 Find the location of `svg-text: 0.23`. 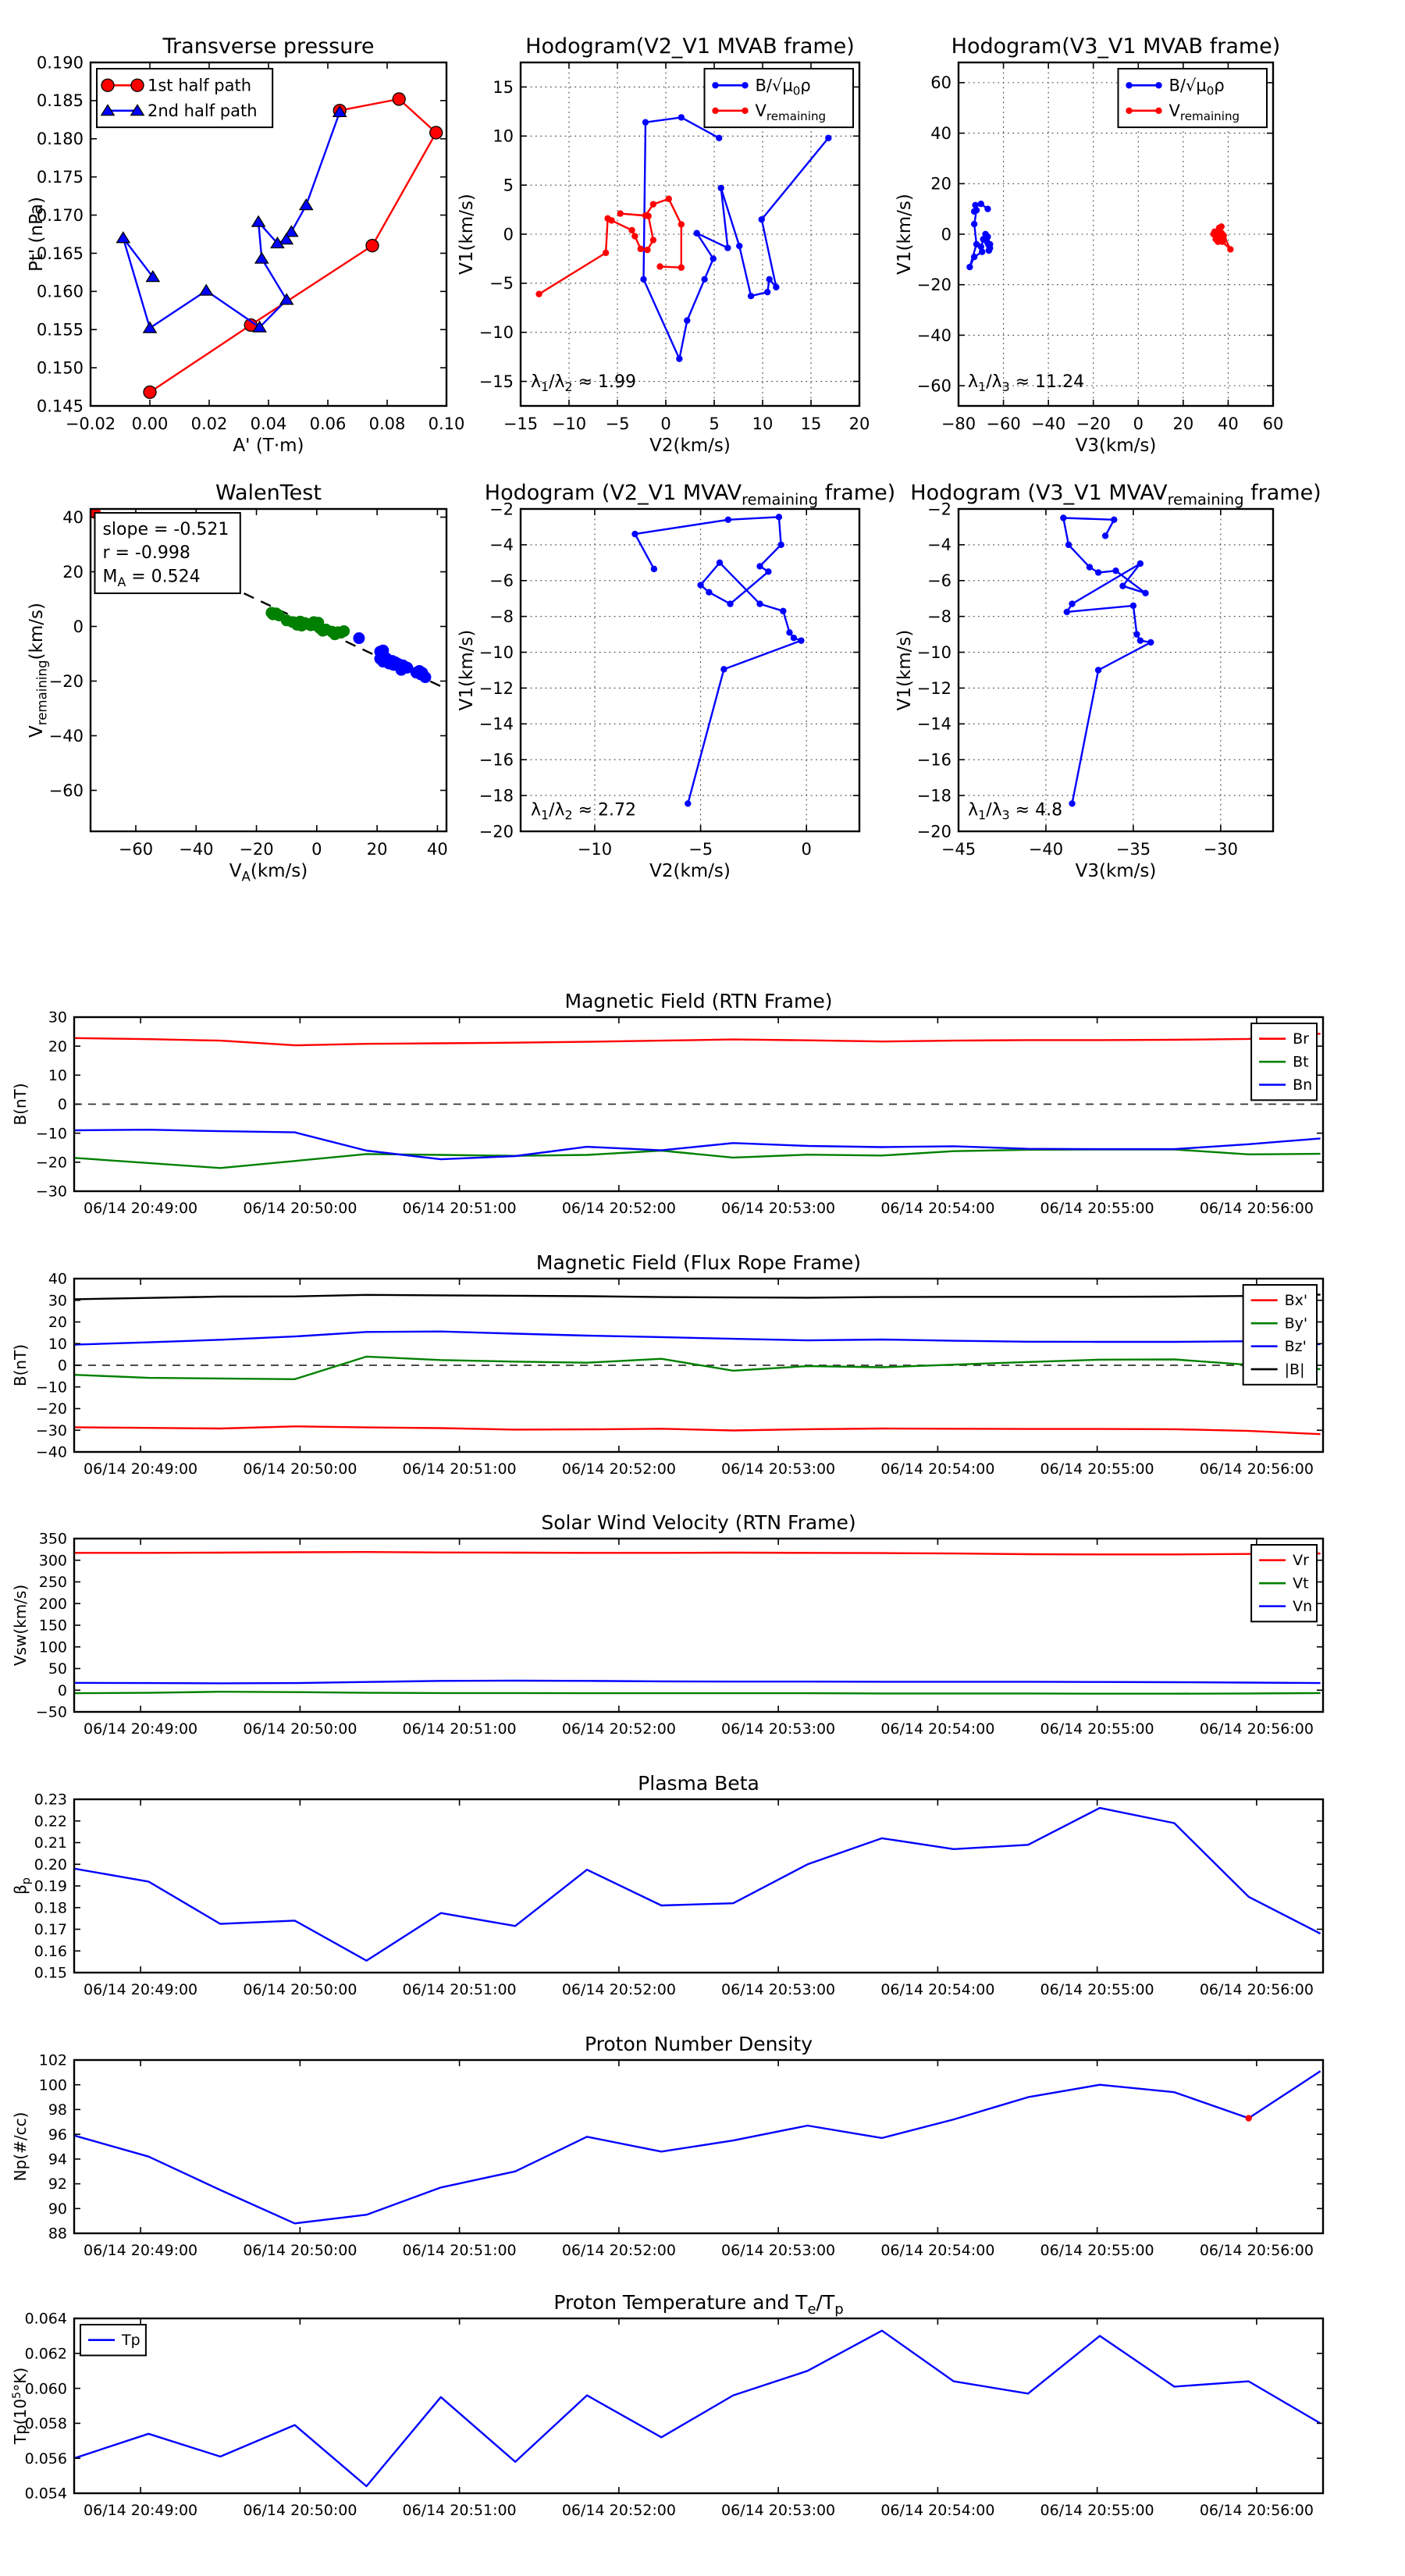

svg-text: 0.23 is located at coordinates (51, 1800).